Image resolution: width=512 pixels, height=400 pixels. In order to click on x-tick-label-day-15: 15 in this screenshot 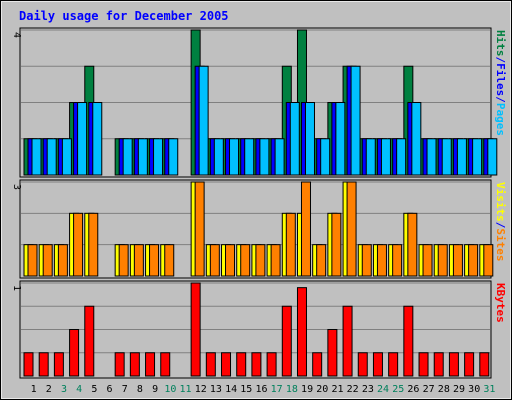, I will do `click(246, 389)`.